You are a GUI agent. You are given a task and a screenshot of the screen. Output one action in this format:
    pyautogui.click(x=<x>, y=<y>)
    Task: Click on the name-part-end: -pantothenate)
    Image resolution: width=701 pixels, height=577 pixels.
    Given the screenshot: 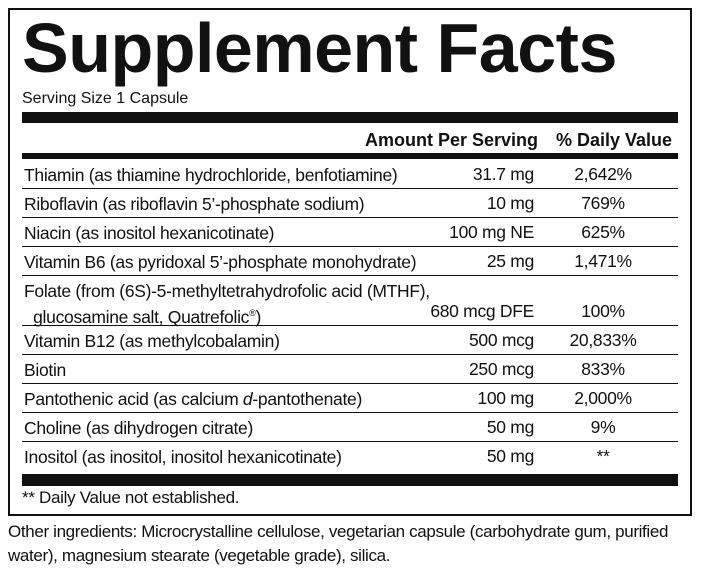 What is the action you would take?
    pyautogui.click(x=307, y=399)
    